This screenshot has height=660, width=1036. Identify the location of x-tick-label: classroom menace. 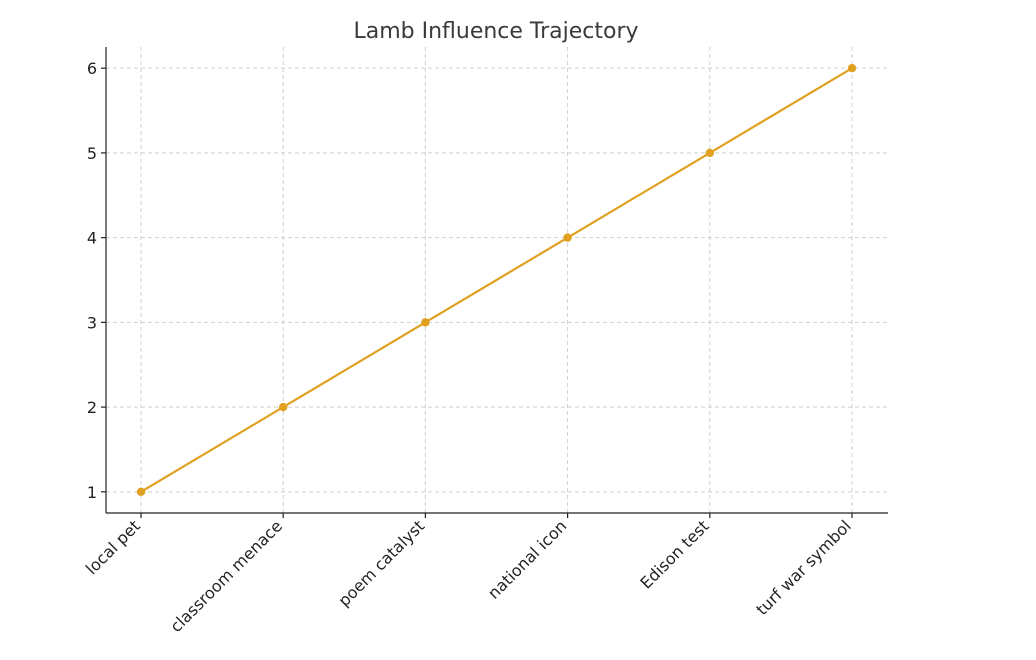
(226, 576).